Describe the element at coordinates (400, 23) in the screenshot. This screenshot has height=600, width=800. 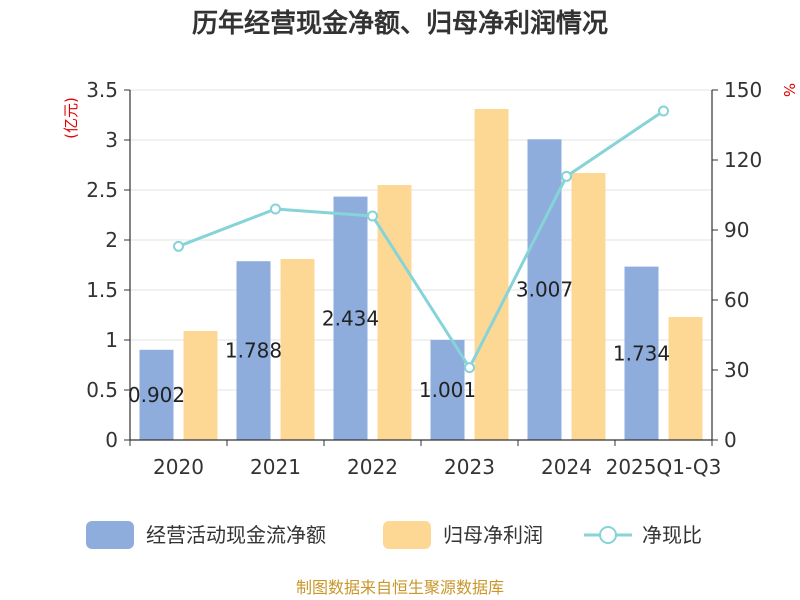
I see `chart-title: 历年经营现金净额、归母净利润情况` at that location.